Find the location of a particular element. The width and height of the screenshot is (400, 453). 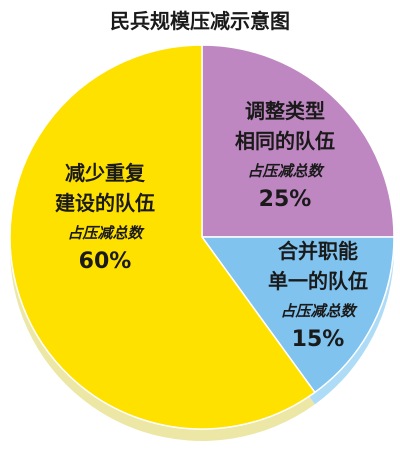

pie-label-line: 合并职能 is located at coordinates (318, 251).